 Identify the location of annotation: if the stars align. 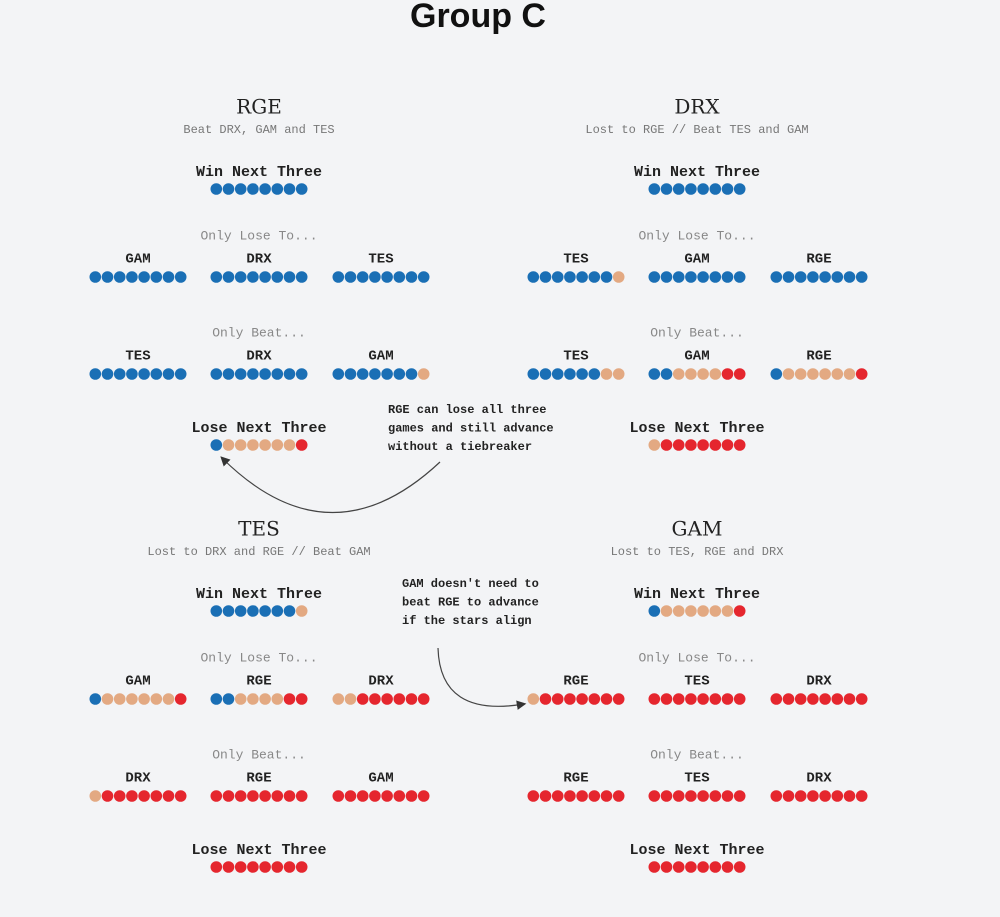
(467, 621).